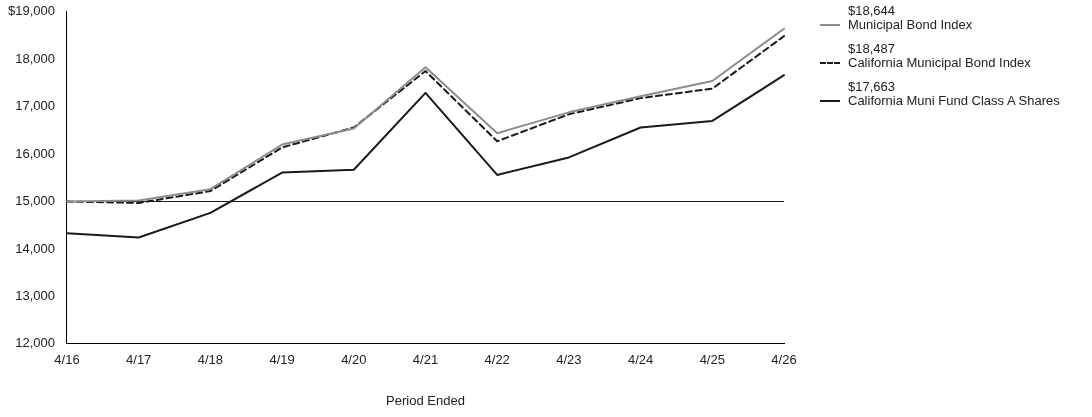 The width and height of the screenshot is (1092, 417). What do you see at coordinates (872, 10) in the screenshot?
I see `text: $18,644` at bounding box center [872, 10].